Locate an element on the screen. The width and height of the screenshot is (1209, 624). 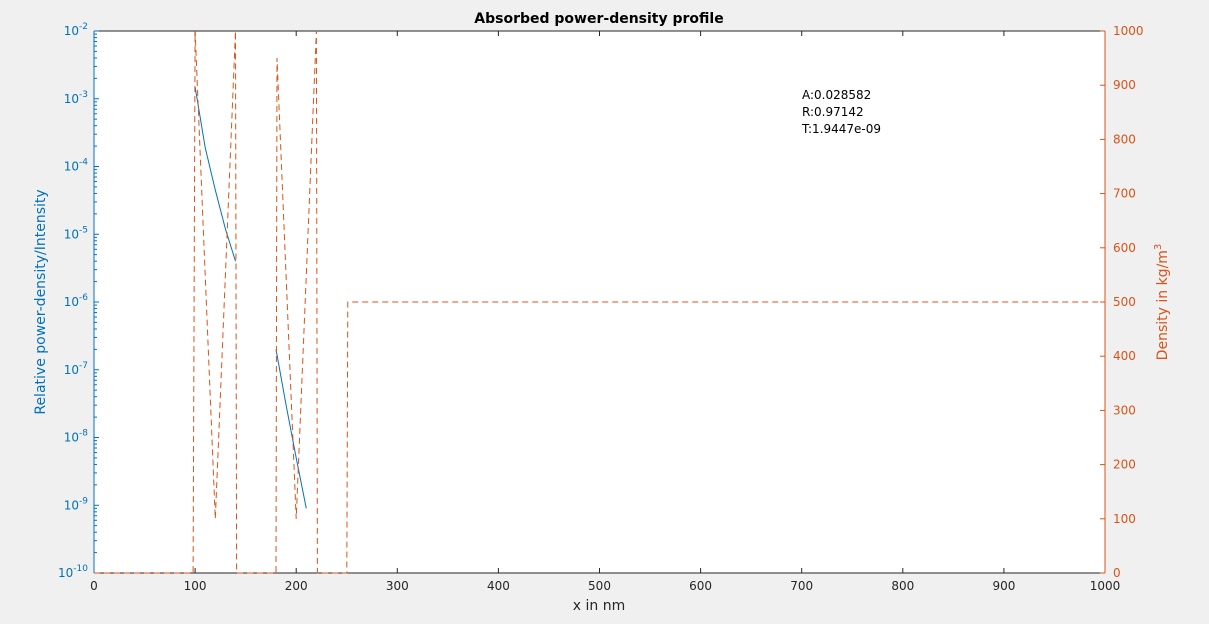
right-y-tick-label: 100 is located at coordinates (1124, 519).